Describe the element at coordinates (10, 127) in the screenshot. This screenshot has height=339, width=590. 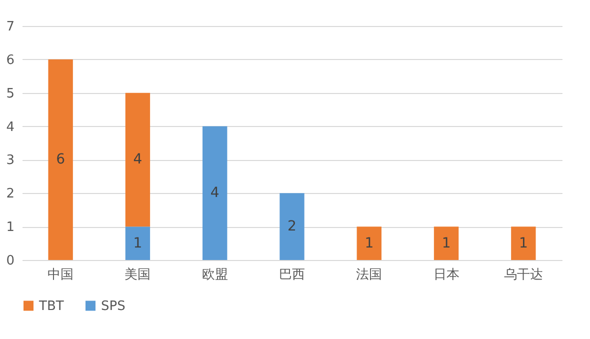
I see `y-tick-label: 4` at that location.